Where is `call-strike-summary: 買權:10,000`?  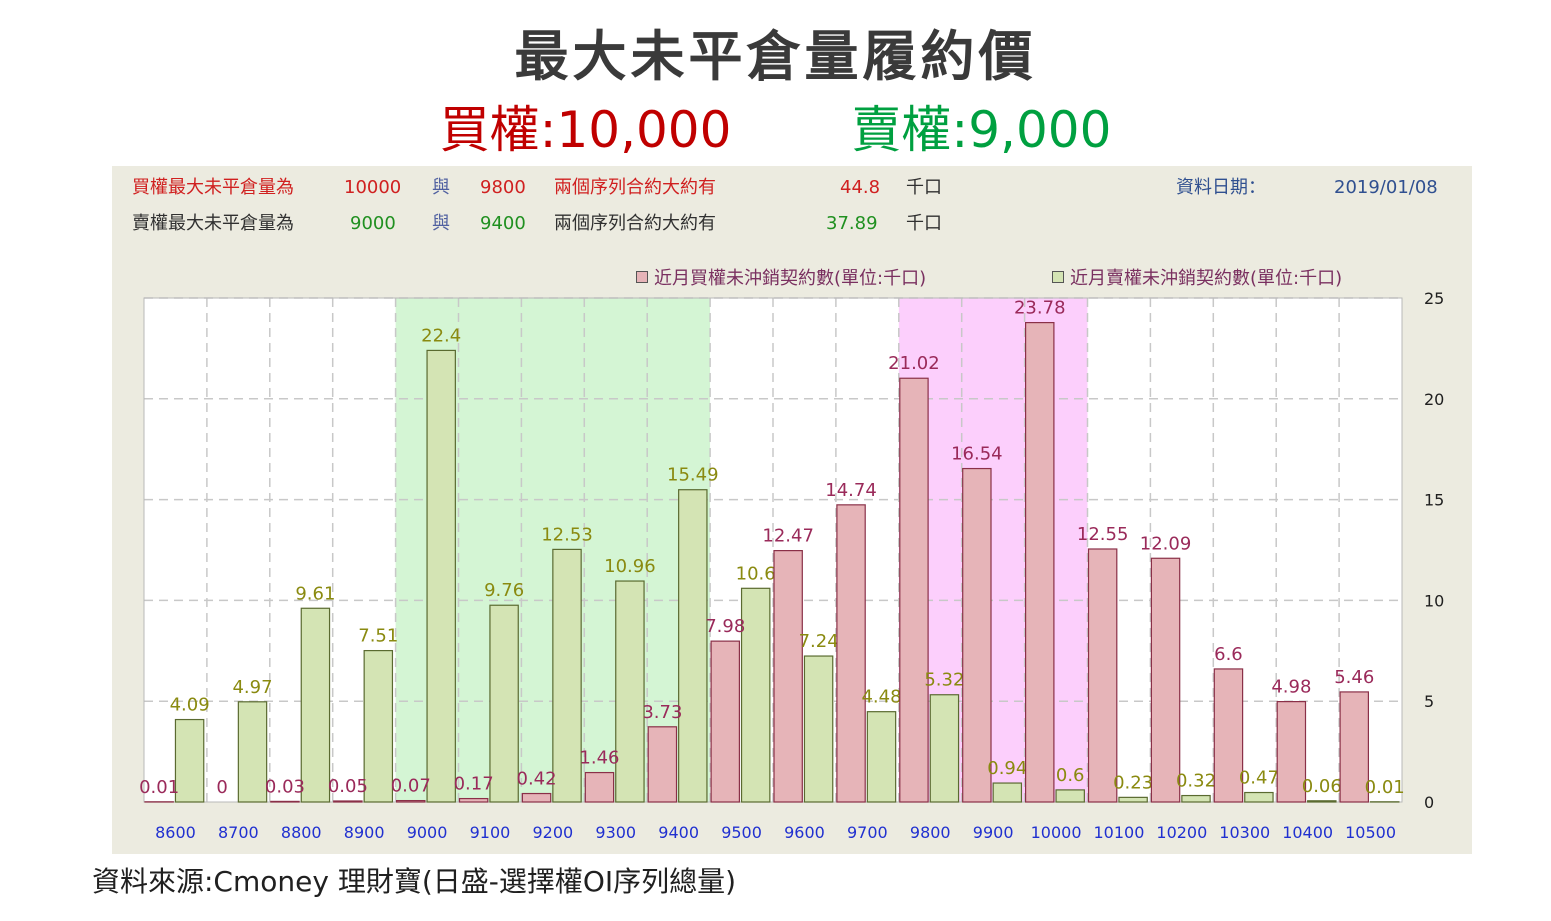 call-strike-summary: 買權:10,000 is located at coordinates (586, 130).